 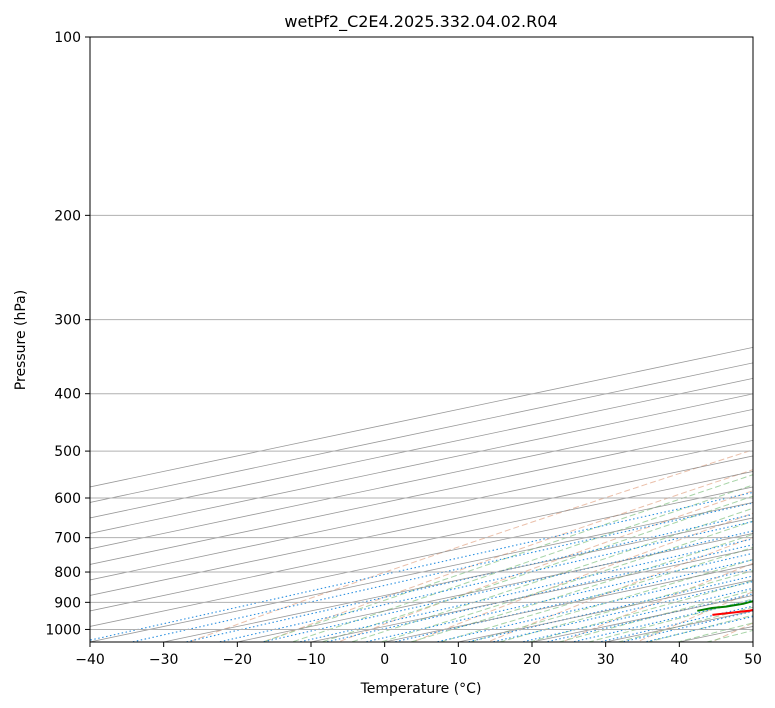 I want to click on y-axis-tick-label: 1000, so click(x=63, y=630).